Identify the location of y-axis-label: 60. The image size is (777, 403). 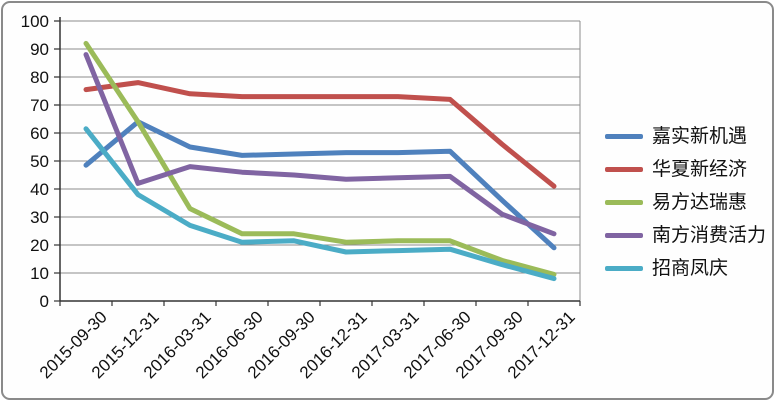
(39, 133).